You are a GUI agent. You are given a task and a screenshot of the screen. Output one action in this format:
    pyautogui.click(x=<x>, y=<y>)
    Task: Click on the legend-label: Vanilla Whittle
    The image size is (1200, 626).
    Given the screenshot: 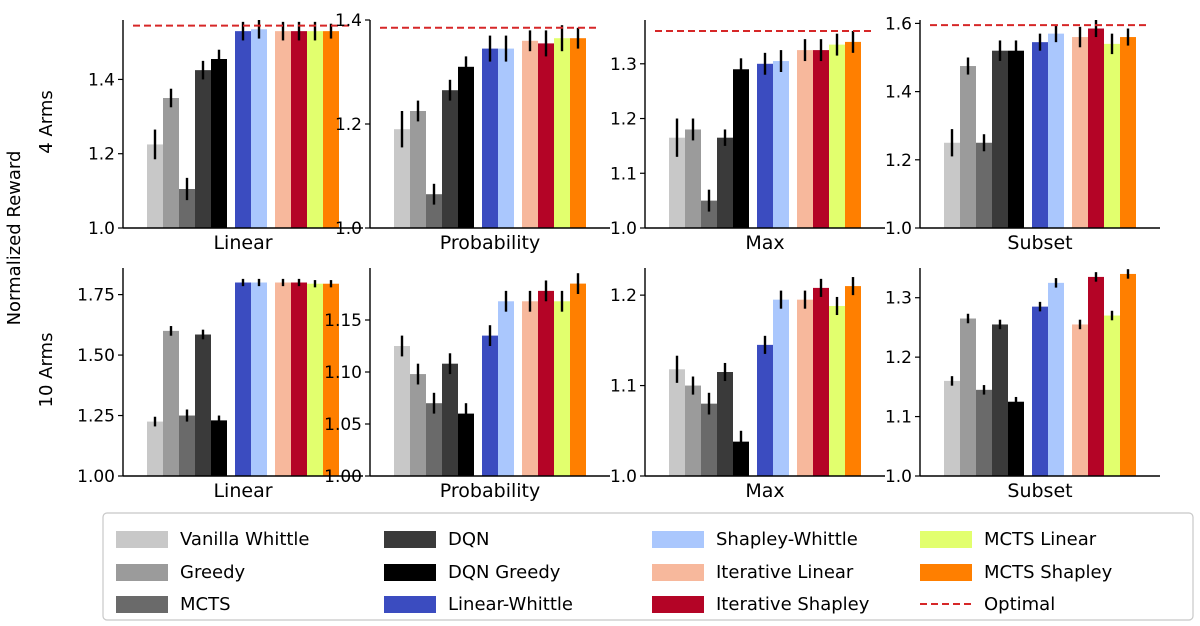 What is the action you would take?
    pyautogui.click(x=245, y=539)
    